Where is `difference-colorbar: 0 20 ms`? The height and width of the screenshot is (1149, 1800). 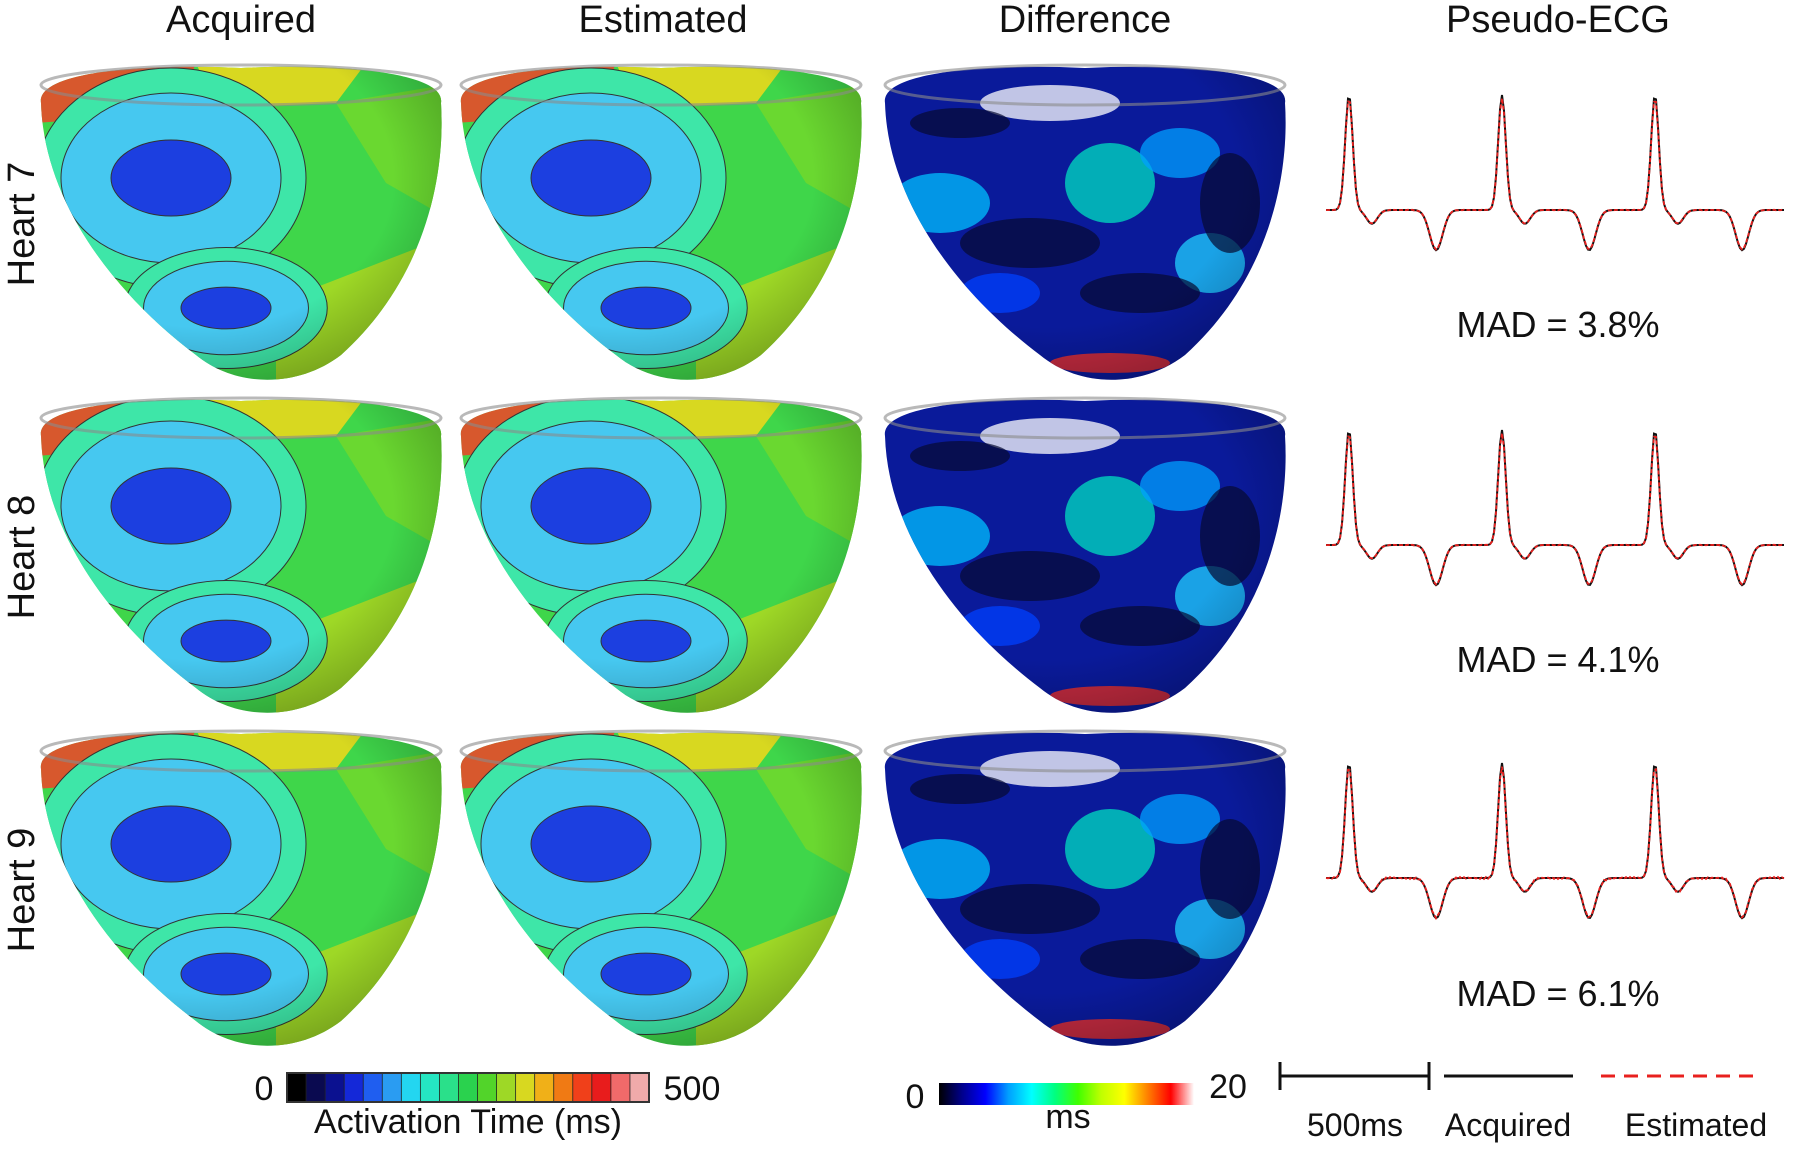 difference-colorbar: 0 20 ms is located at coordinates (1076, 1102).